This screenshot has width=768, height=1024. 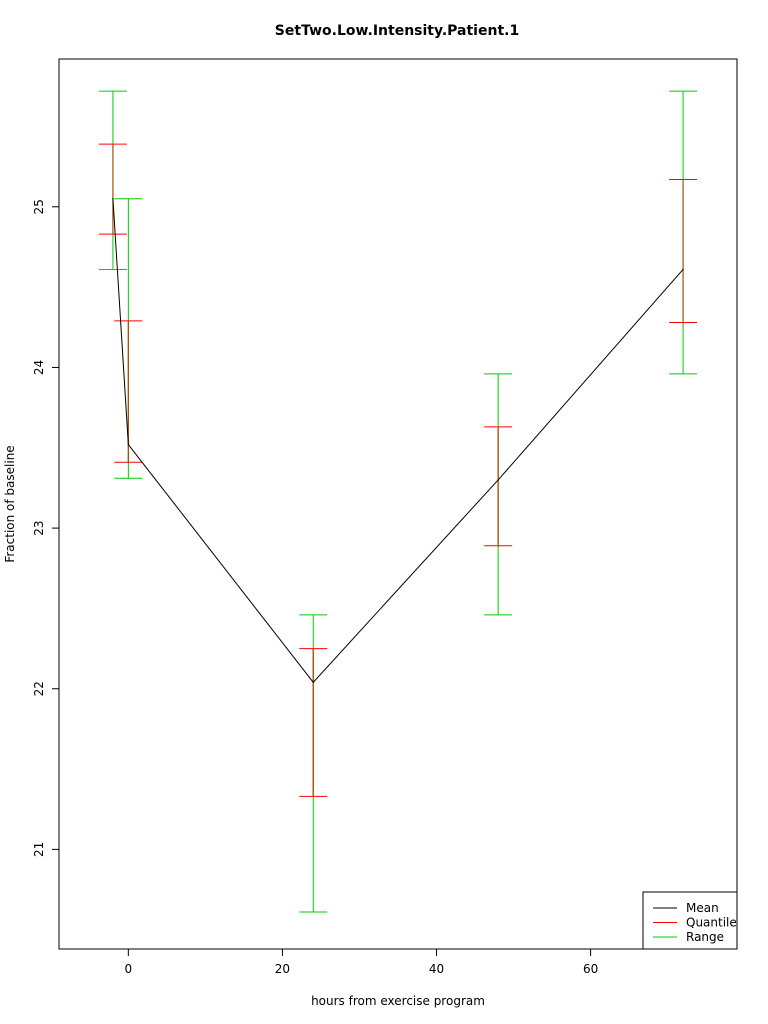 I want to click on x-tick-label: 0, so click(x=129, y=969).